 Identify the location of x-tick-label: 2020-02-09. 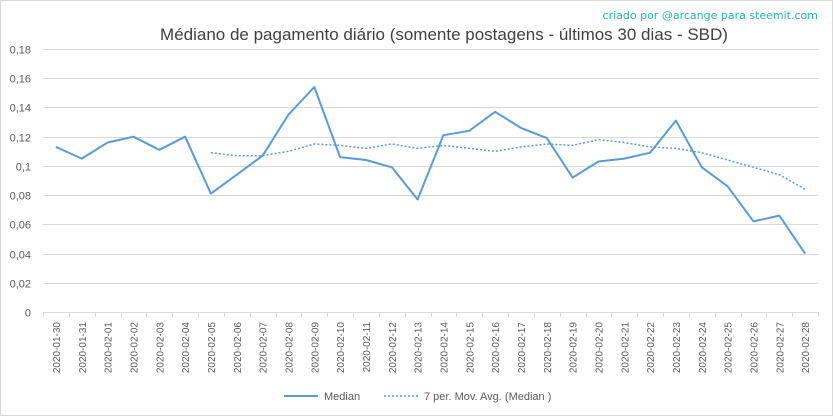
(315, 348).